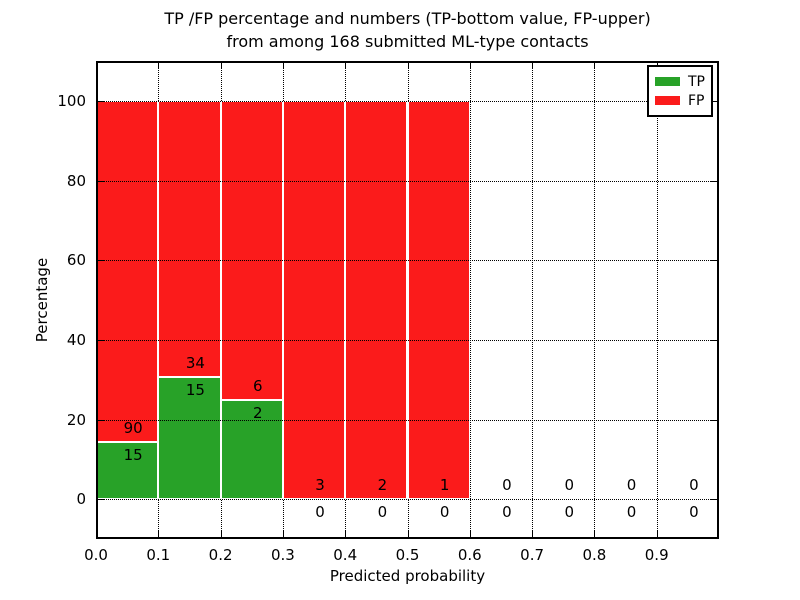 This screenshot has width=800, height=600. Describe the element at coordinates (81, 499) in the screenshot. I see `y-tick-label: 0` at that location.